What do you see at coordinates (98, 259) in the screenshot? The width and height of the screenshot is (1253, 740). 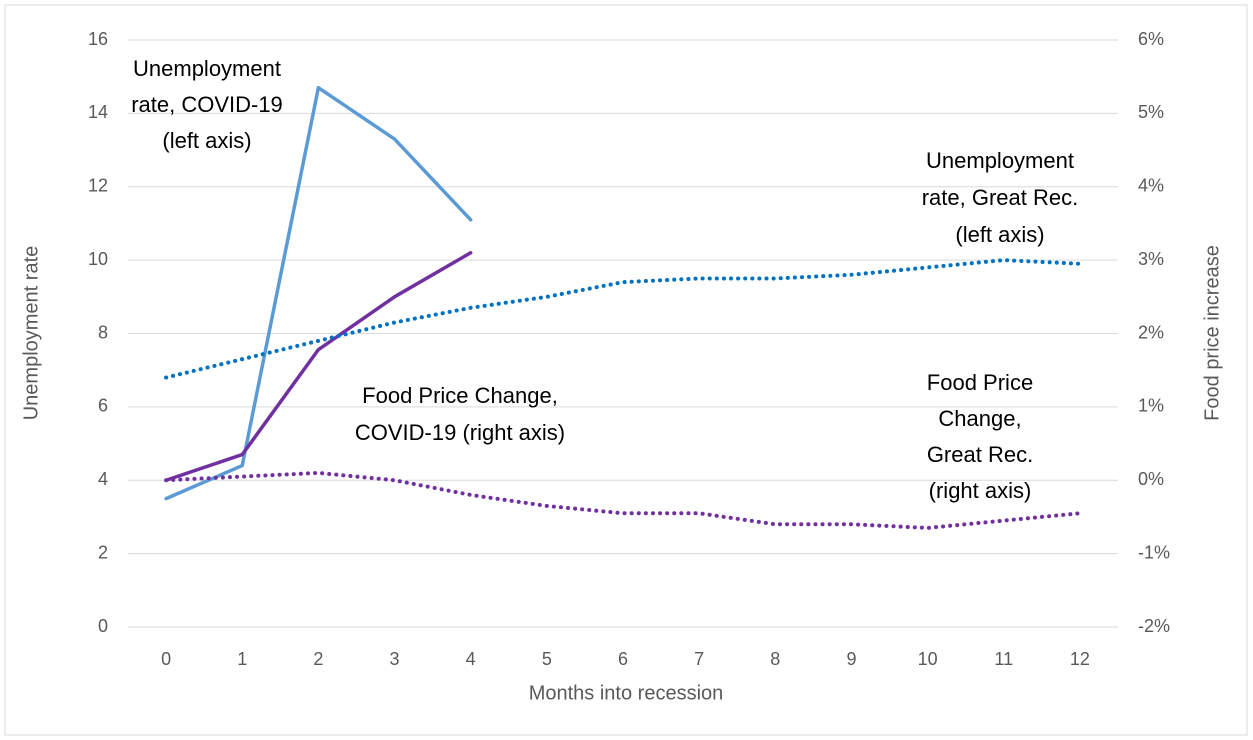 I see `y-tick-label: 10` at bounding box center [98, 259].